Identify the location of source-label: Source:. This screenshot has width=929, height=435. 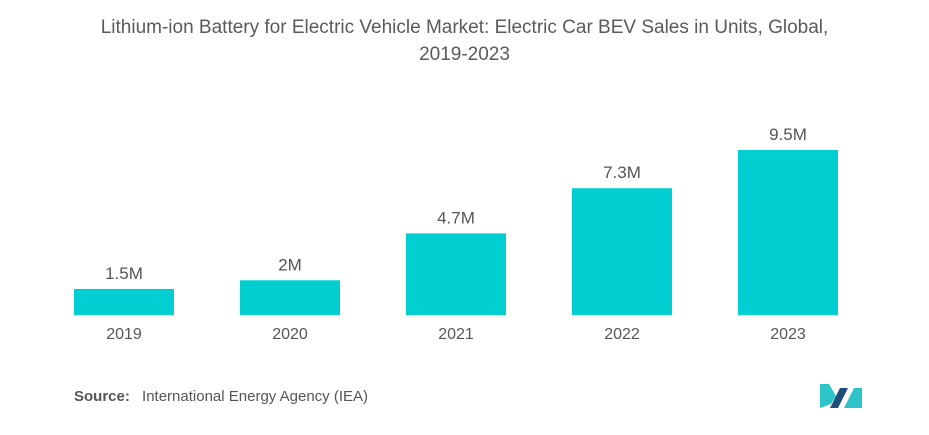
(102, 396).